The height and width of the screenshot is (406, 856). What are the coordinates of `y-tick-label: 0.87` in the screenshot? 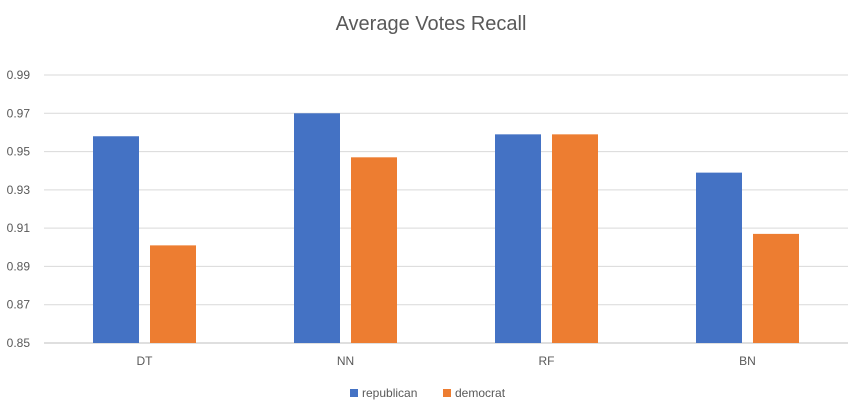 It's located at (19, 305).